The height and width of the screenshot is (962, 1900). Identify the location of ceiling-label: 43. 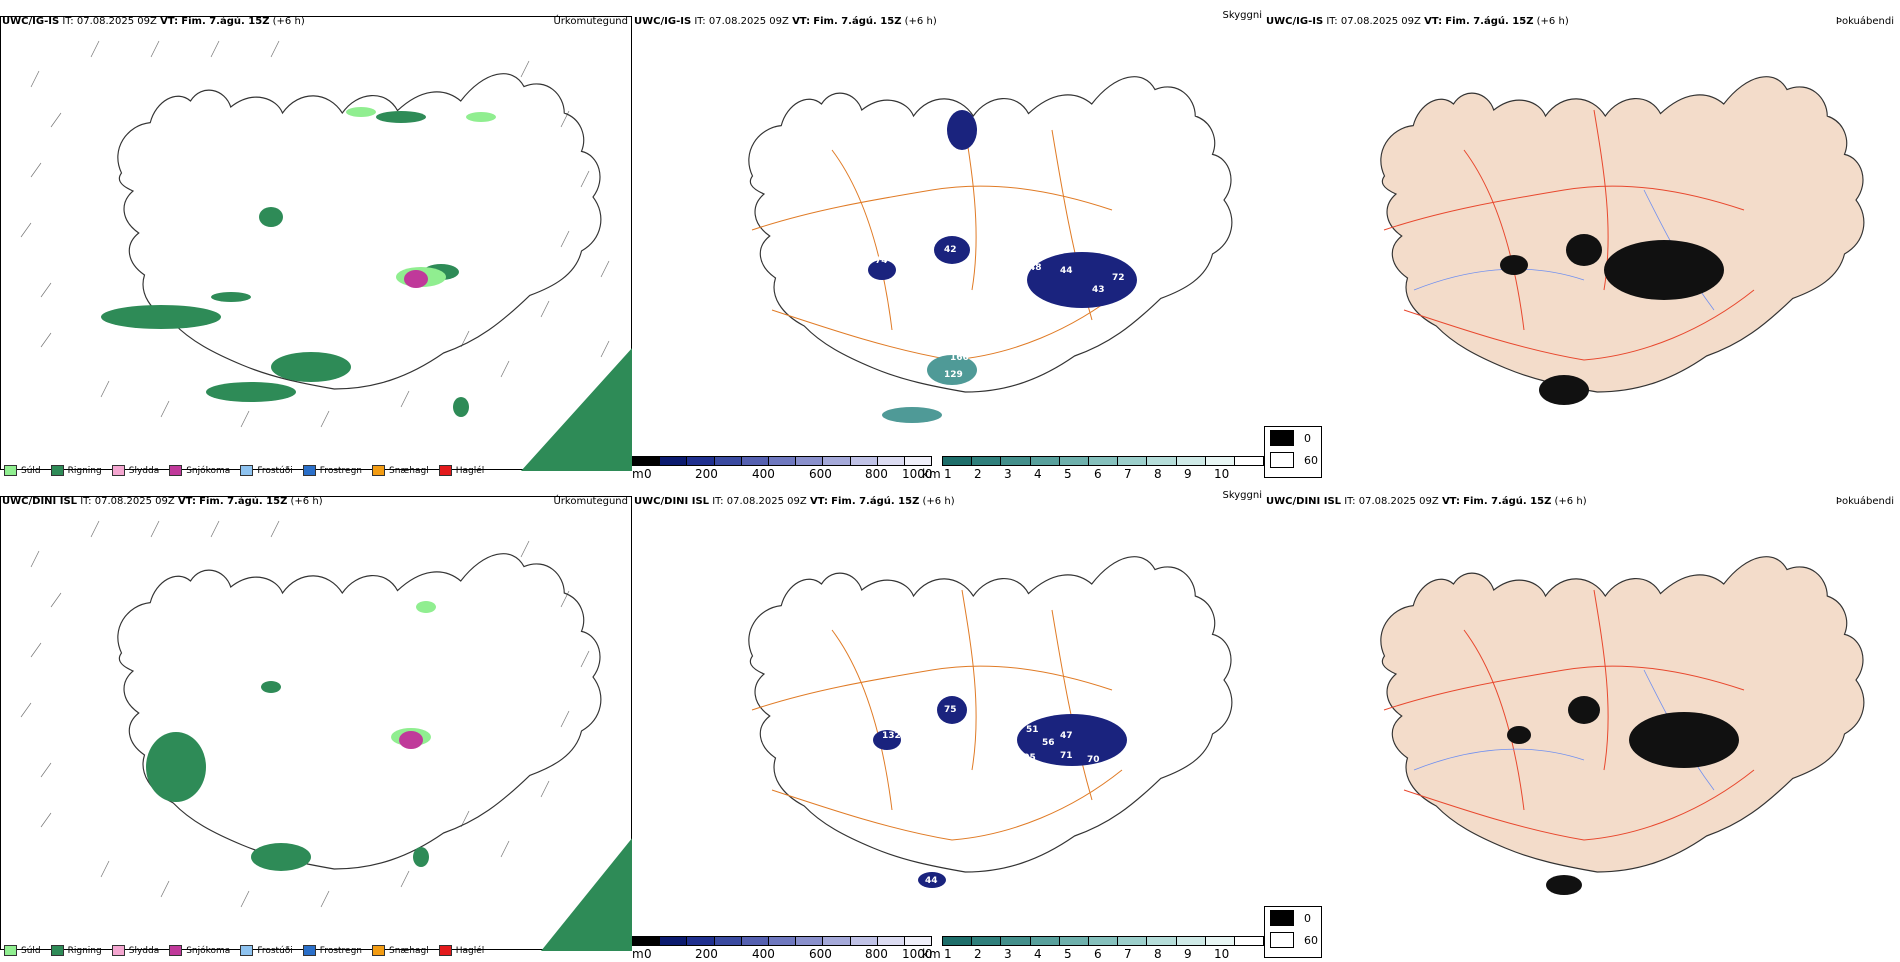
(1098, 290).